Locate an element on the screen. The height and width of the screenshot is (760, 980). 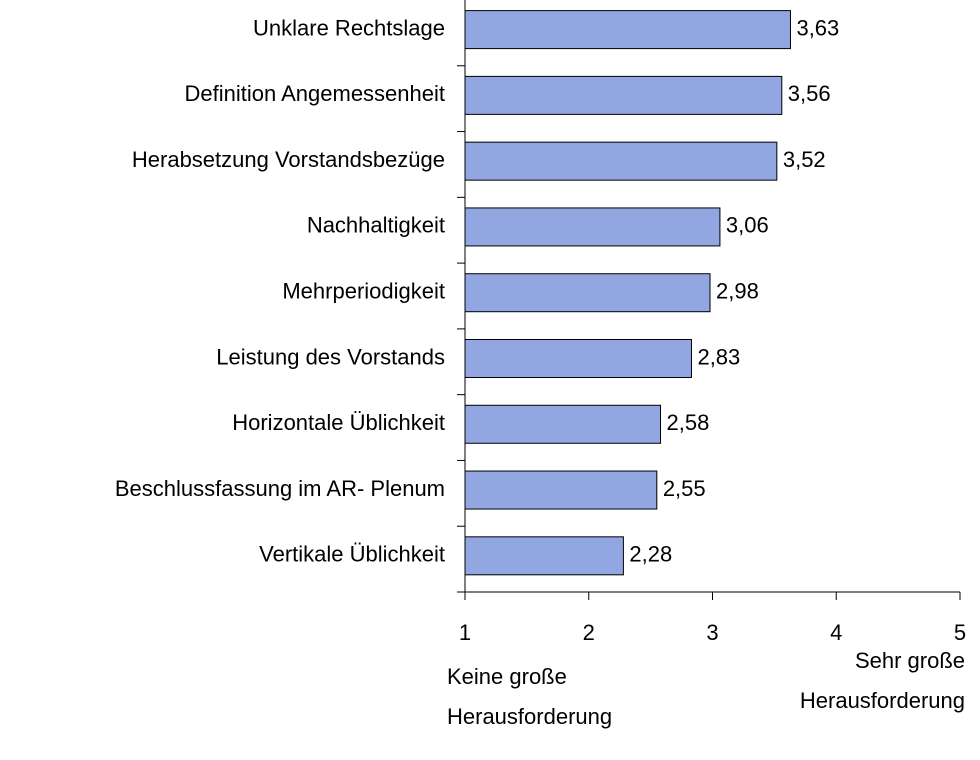
category-label: Unklare Rechtslage is located at coordinates (349, 27).